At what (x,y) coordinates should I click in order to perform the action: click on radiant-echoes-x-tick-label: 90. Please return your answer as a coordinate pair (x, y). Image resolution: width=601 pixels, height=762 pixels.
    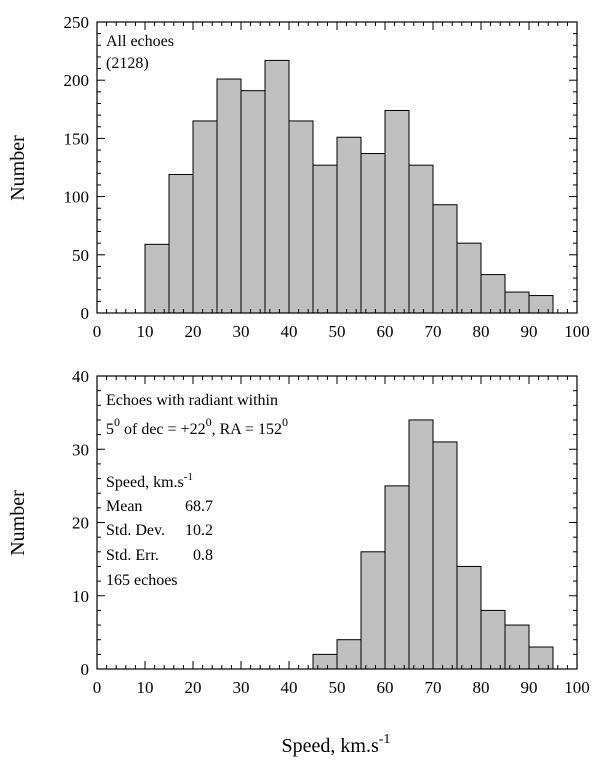
    Looking at the image, I should click on (529, 687).